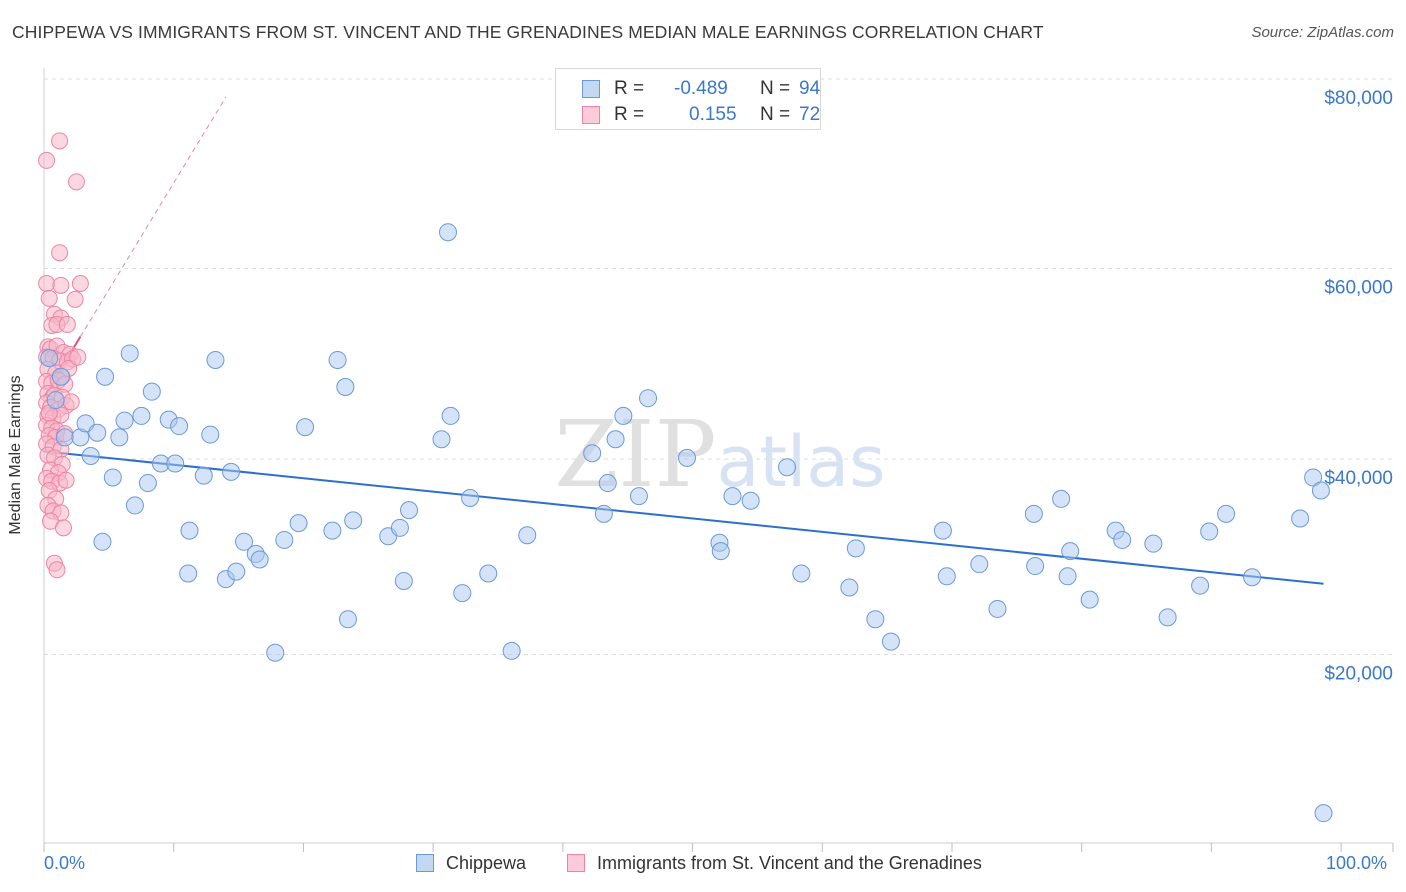 The height and width of the screenshot is (892, 1406). Describe the element at coordinates (65, 863) in the screenshot. I see `x-tick-label-min: 0.0%` at that location.